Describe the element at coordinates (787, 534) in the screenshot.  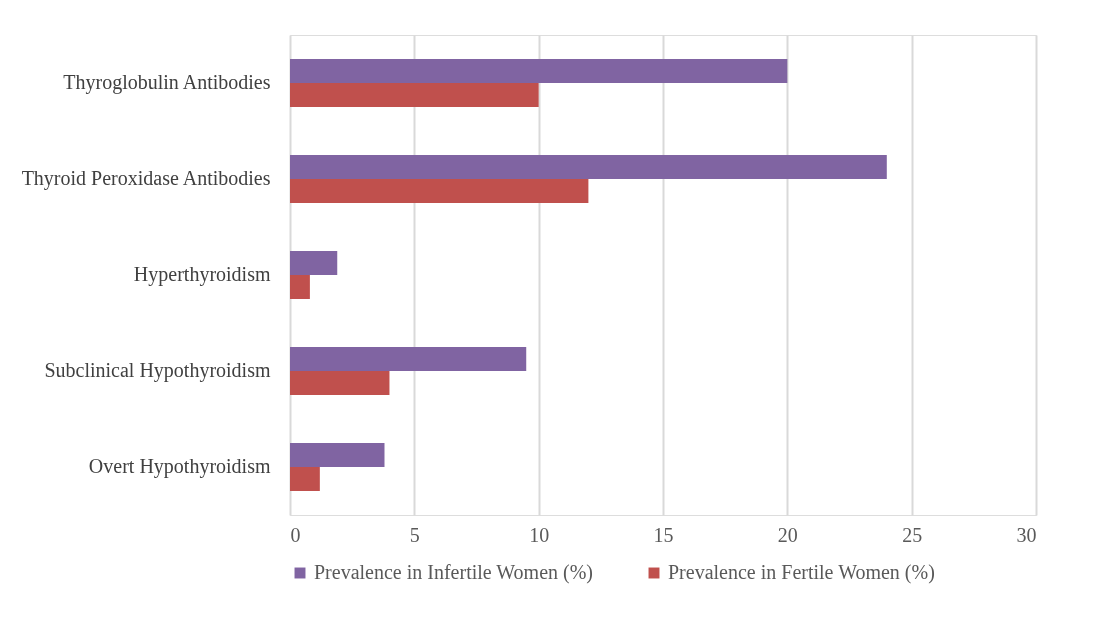
I see `x-tick-label: 20` at that location.